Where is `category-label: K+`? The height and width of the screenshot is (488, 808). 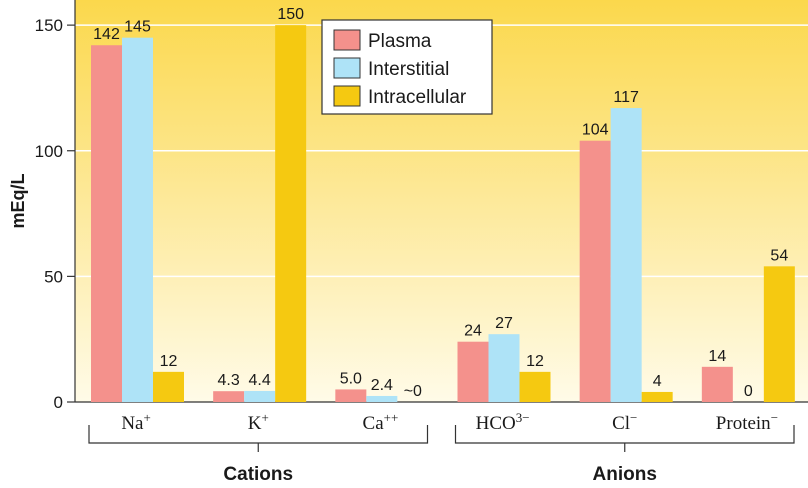
category-label: K+ is located at coordinates (258, 422).